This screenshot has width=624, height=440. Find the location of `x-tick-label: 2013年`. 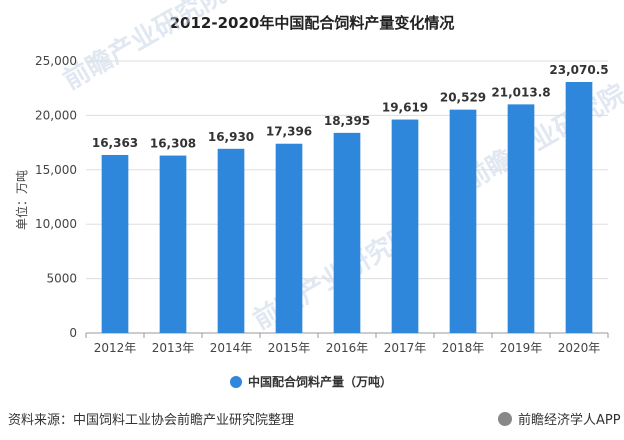

x-tick-label: 2013年 is located at coordinates (173, 348).